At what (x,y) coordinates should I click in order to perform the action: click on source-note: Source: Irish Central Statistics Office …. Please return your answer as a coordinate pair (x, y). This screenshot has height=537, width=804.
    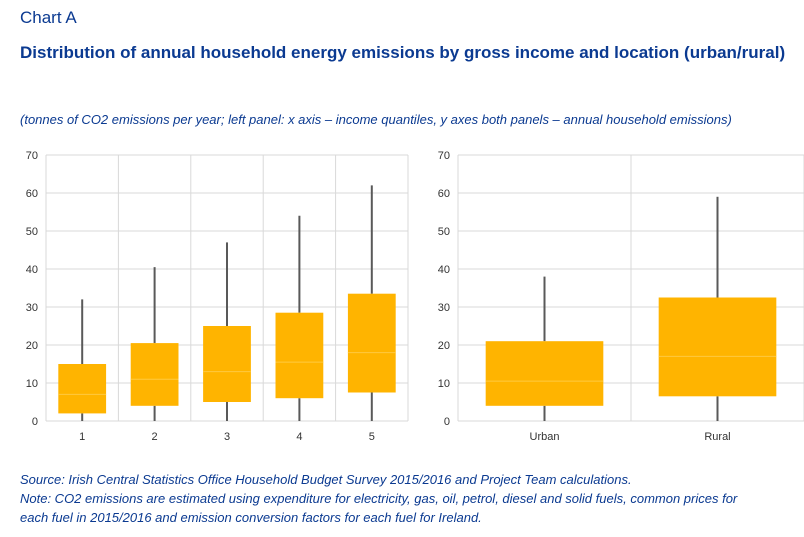
    Looking at the image, I should click on (326, 479).